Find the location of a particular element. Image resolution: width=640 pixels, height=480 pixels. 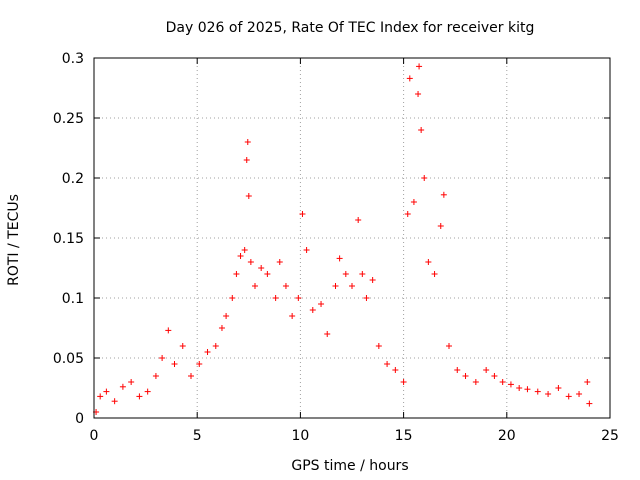

x-axis-label: GPS time / hours is located at coordinates (349, 466).